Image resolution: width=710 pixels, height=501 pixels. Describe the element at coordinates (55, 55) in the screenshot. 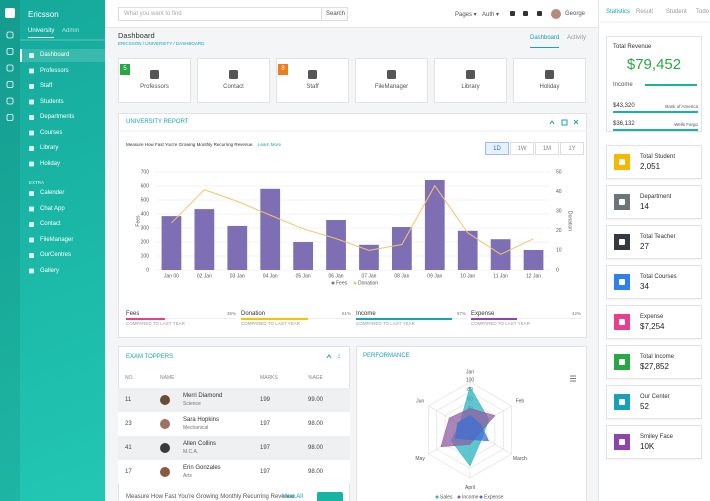

I see `menu-item: Dashboard` at that location.